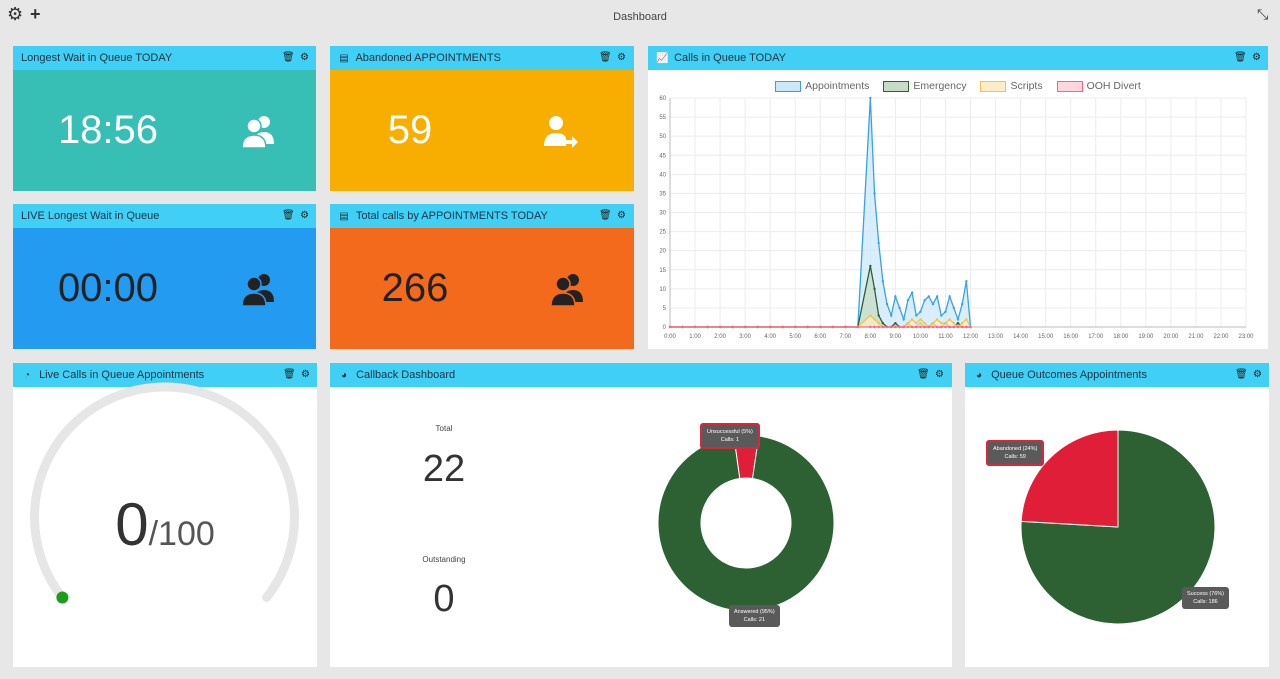 This screenshot has height=679, width=1280. What do you see at coordinates (837, 86) in the screenshot?
I see `legend-label: Appointments` at bounding box center [837, 86].